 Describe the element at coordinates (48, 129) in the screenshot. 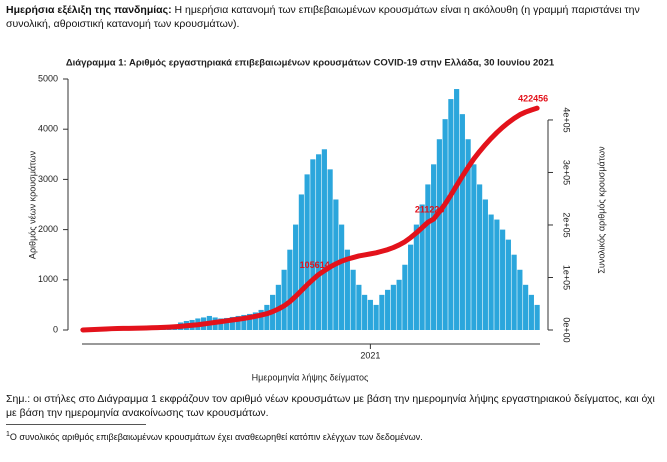

I see `y-tick-label: 4000` at that location.